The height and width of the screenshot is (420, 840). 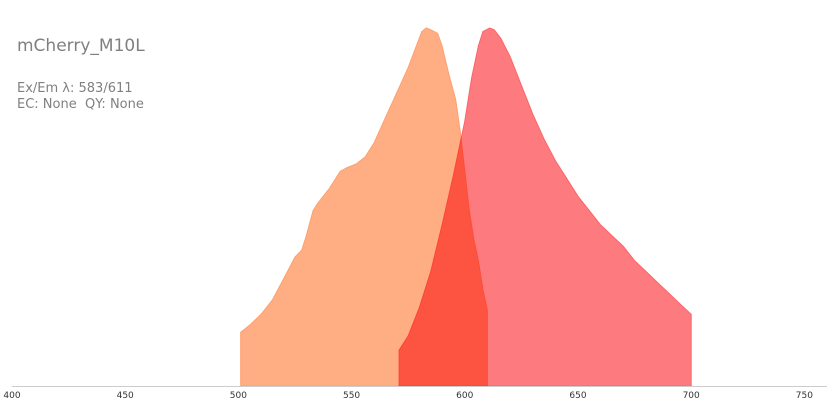 I want to click on x-tick-label: 400, so click(x=11, y=396).